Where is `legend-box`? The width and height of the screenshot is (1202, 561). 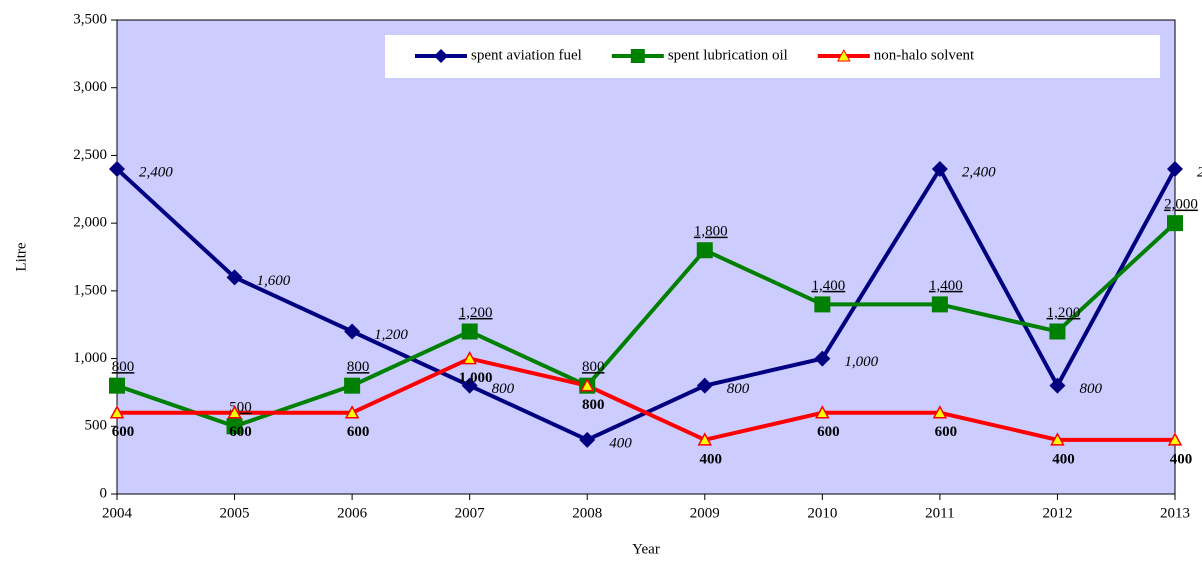
legend-box is located at coordinates (772, 56).